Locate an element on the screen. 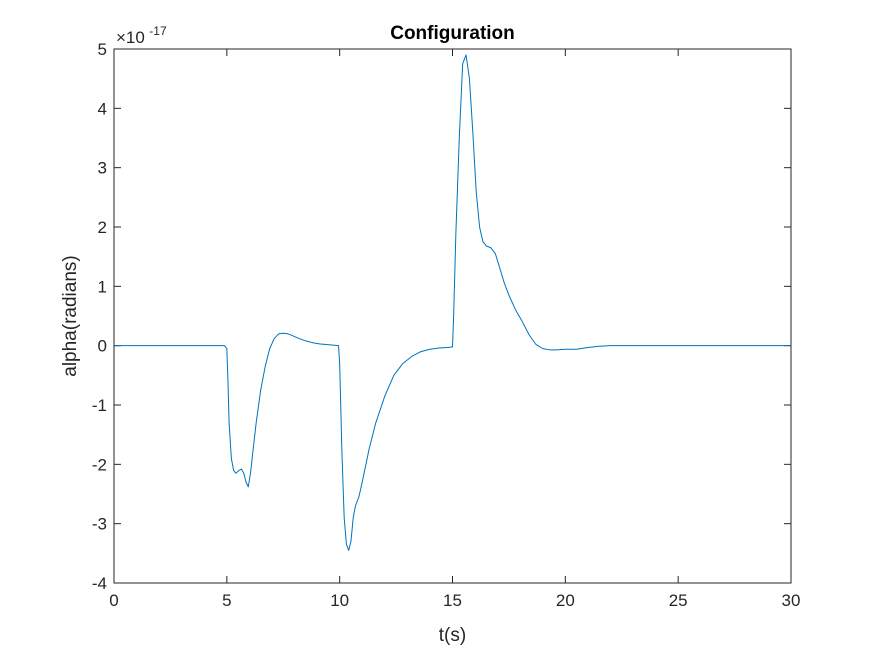  y-exponent-power: -17 is located at coordinates (158, 31).